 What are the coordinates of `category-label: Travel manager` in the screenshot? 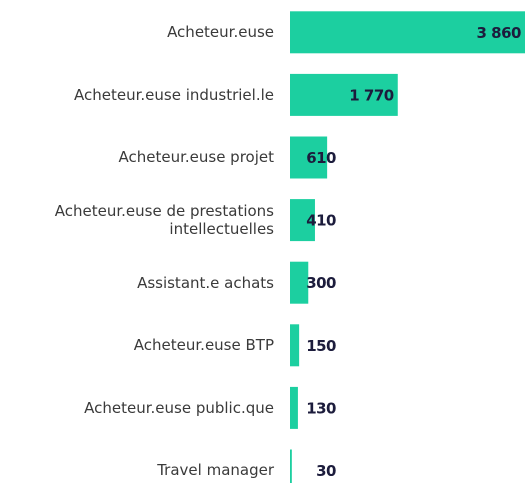 It's located at (215, 470).